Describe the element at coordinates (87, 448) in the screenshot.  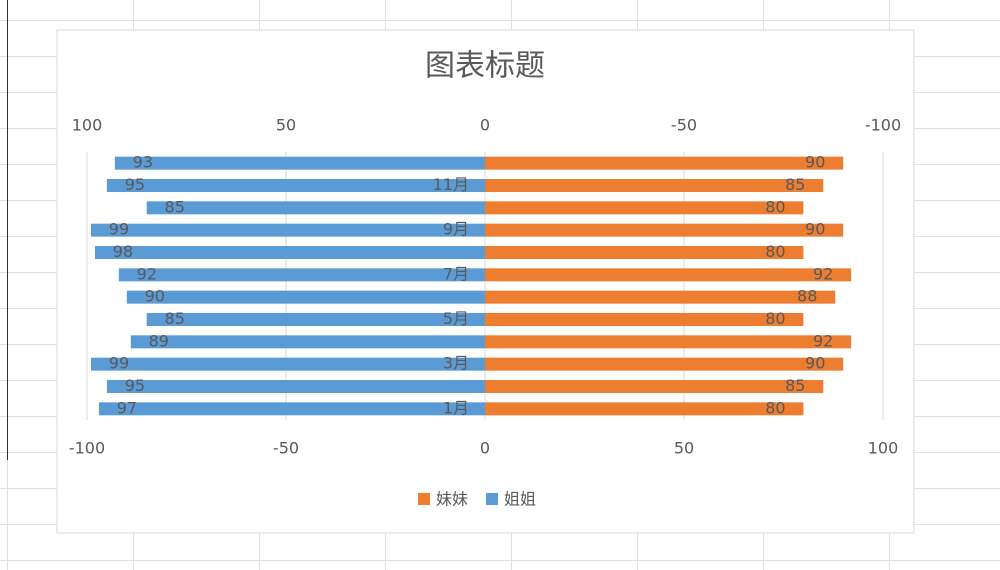
I see `x-tick-label: -100` at that location.